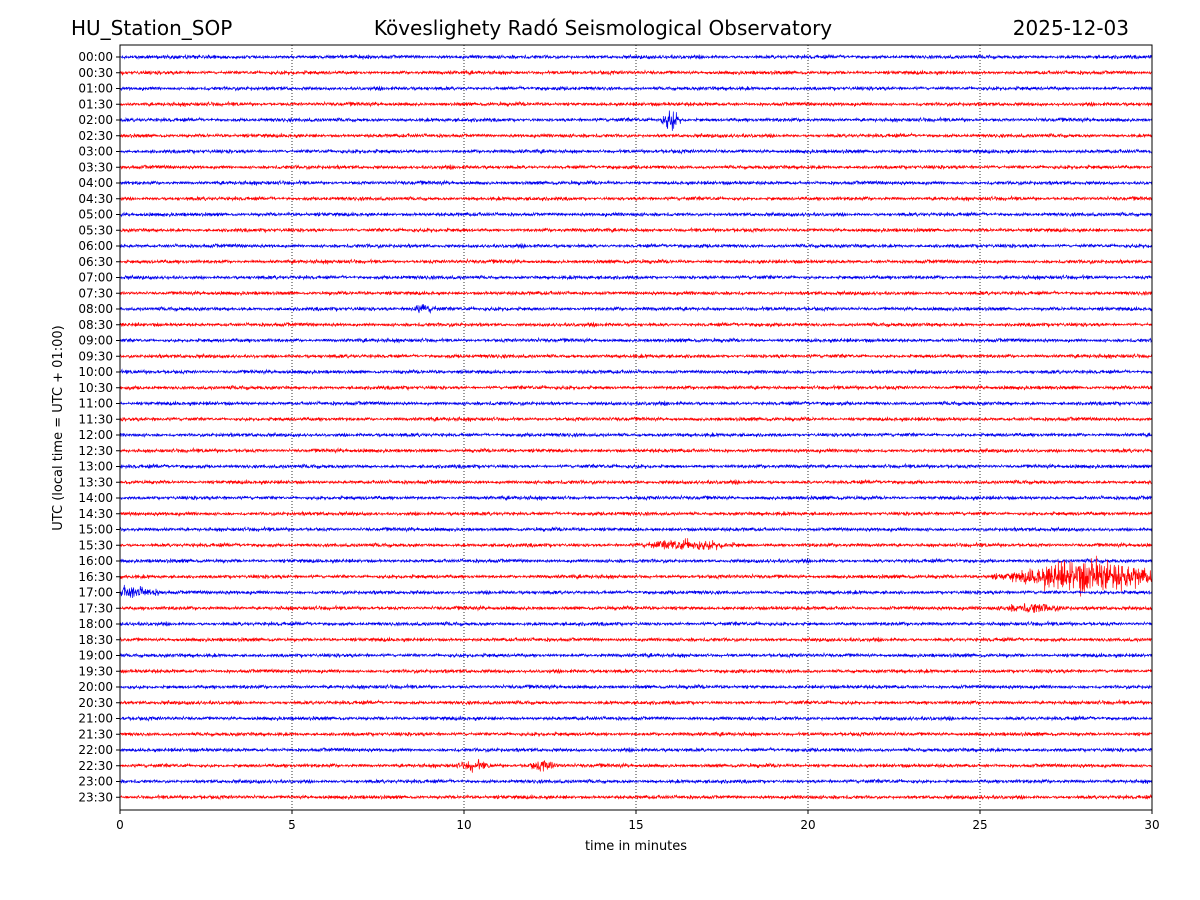 Image resolution: width=1200 pixels, height=900 pixels. Describe the element at coordinates (463, 825) in the screenshot. I see `x-tick-label: 10` at that location.